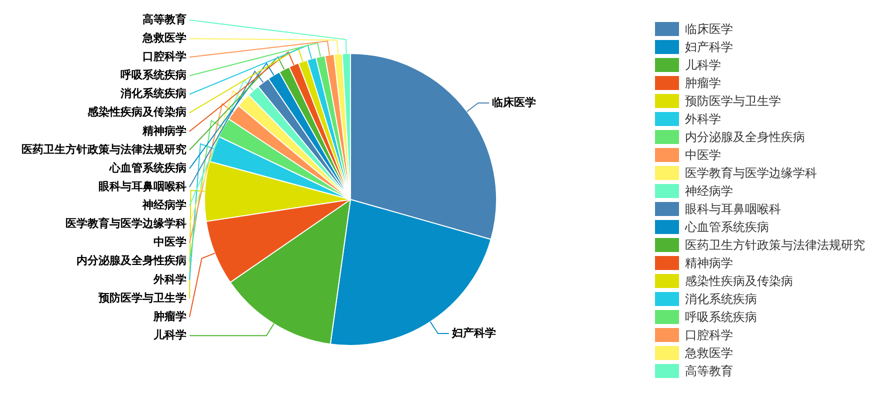 Image resolution: width=872 pixels, height=399 pixels. I want to click on slice-label: 医药卫生方针政策与法律法规研究, so click(104, 149).